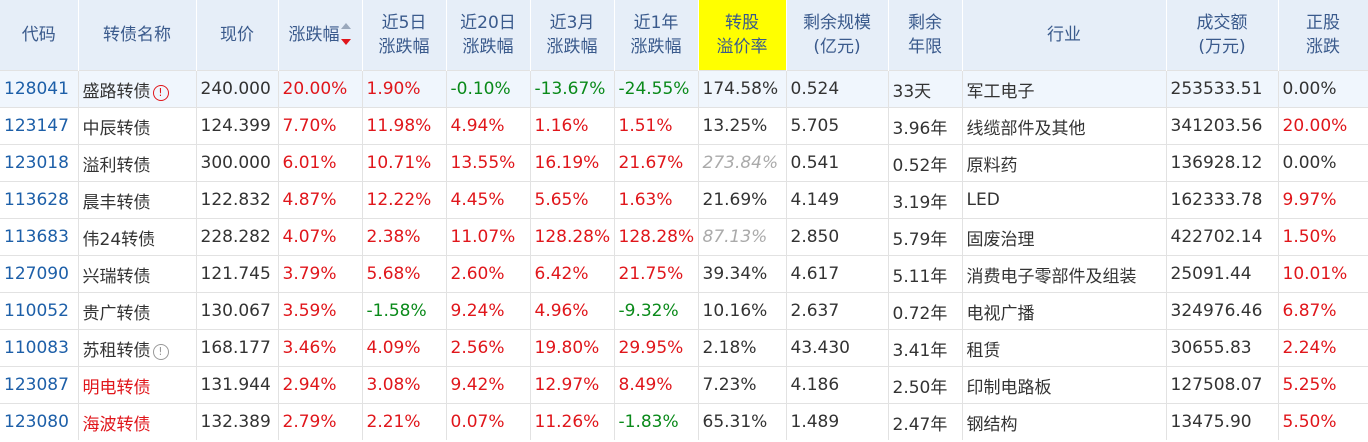 The height and width of the screenshot is (442, 1368). Describe the element at coordinates (572, 126) in the screenshot. I see `change-3m: 1.16%` at that location.